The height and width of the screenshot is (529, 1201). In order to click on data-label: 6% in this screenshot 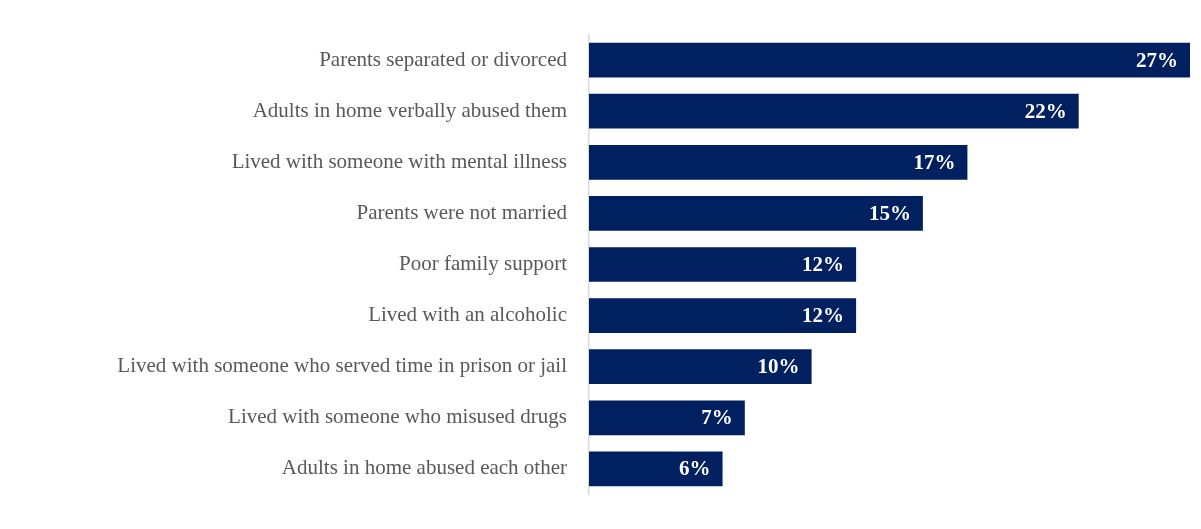, I will do `click(695, 468)`.